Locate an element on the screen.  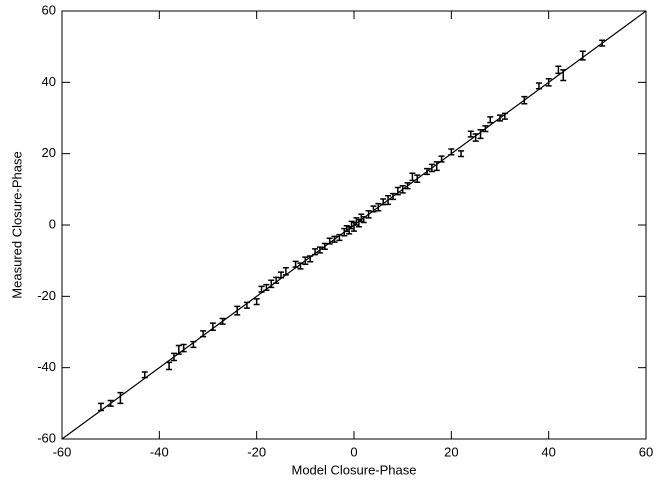
x-tick-label: 20 is located at coordinates (451, 451).